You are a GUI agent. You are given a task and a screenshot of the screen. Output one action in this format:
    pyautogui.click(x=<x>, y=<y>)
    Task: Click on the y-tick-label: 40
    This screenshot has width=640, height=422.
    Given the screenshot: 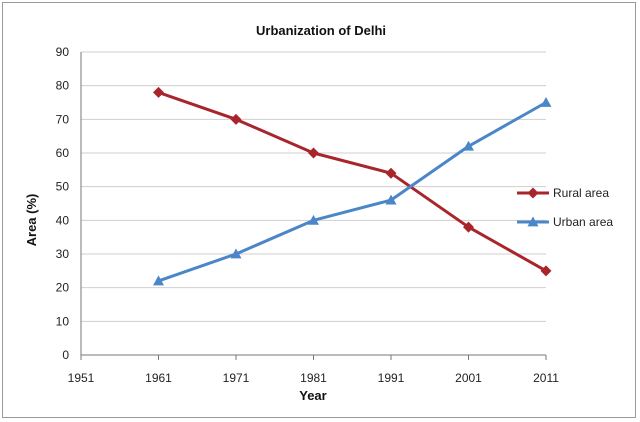 What is the action you would take?
    pyautogui.click(x=63, y=220)
    